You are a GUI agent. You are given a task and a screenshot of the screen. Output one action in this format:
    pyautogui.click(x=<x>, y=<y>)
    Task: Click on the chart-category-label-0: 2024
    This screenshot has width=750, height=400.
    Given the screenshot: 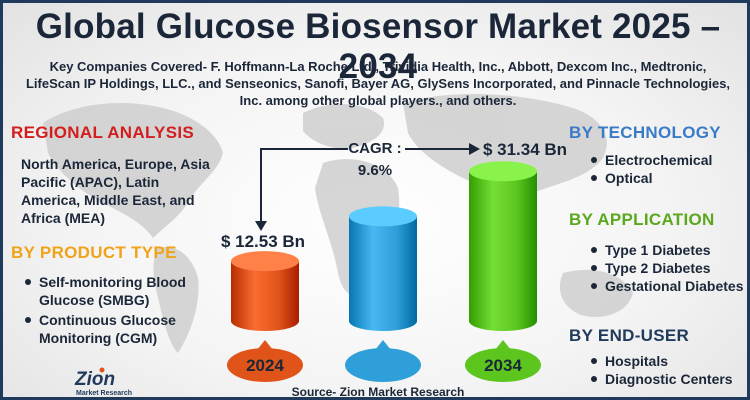 What is the action you would take?
    pyautogui.click(x=265, y=365)
    